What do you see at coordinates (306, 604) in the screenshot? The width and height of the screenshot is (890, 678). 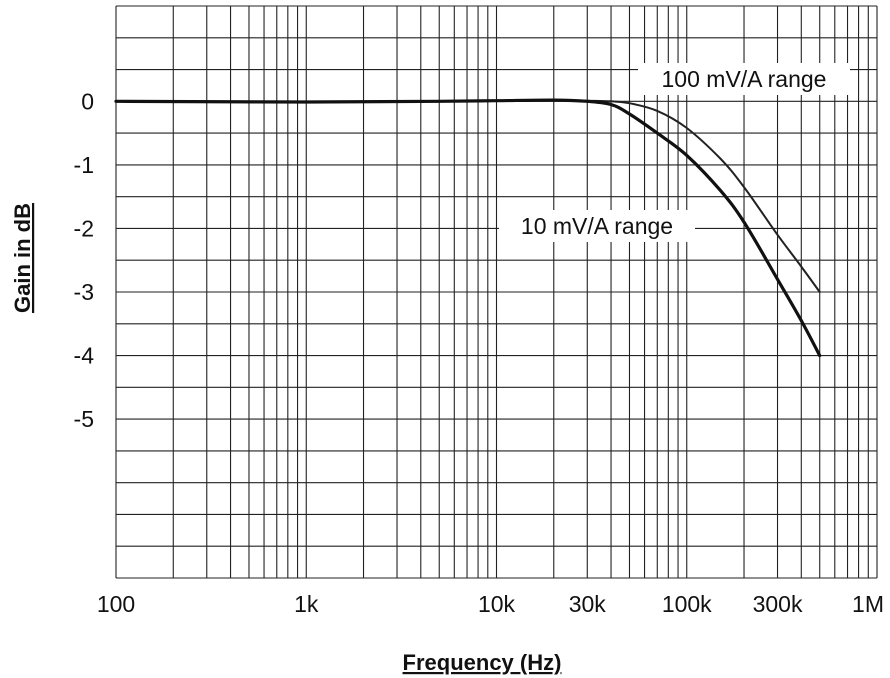 I see `x-tick-label: 1k` at bounding box center [306, 604].